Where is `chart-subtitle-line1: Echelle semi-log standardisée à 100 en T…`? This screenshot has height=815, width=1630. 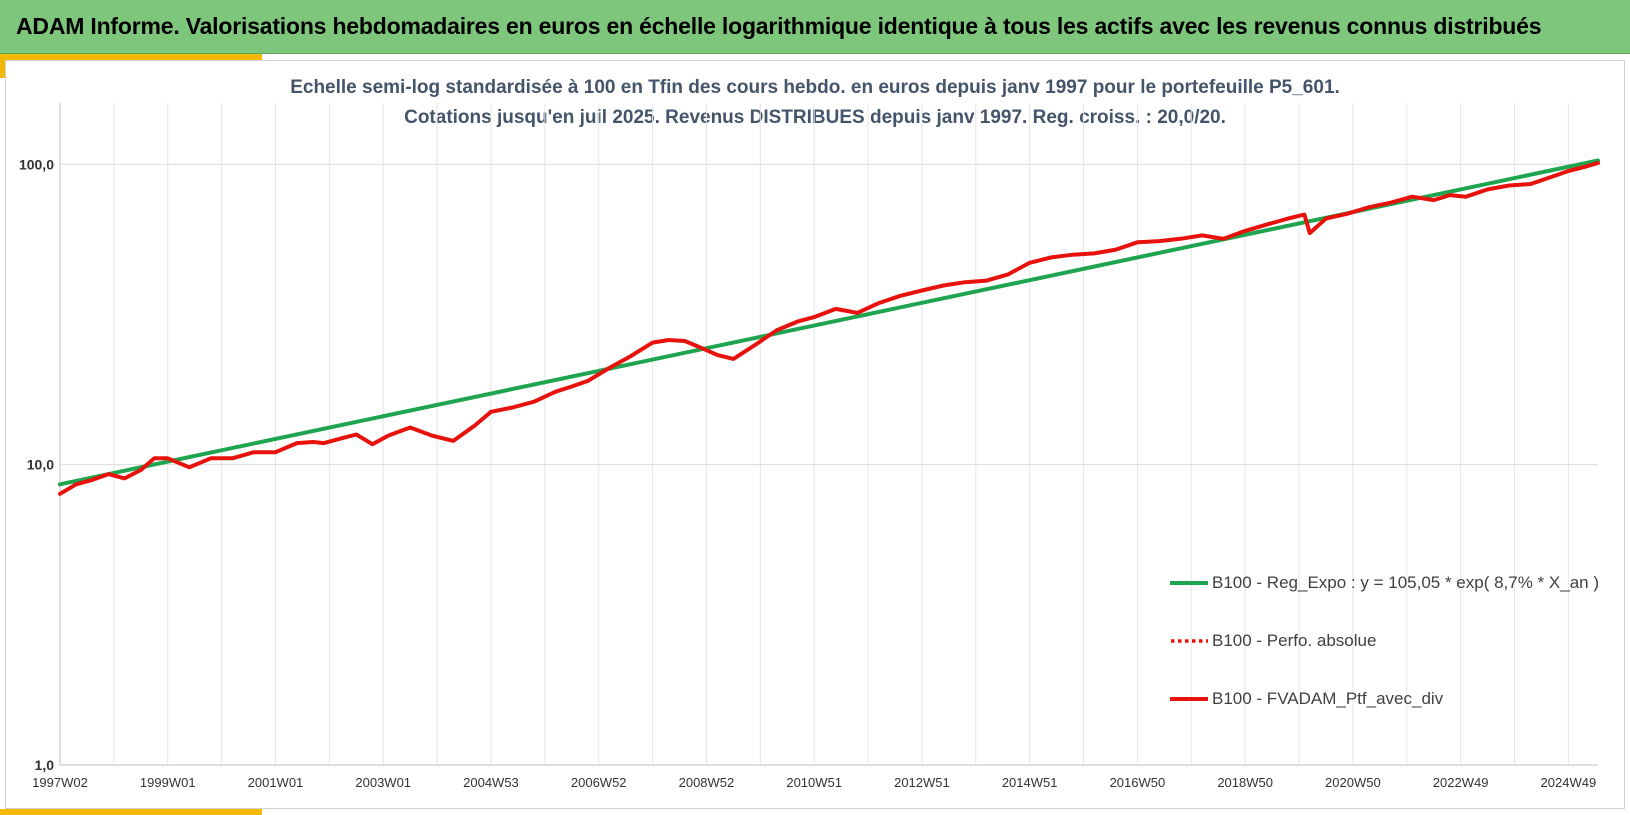 chart-subtitle-line1: Echelle semi-log standardisée à 100 en T… is located at coordinates (815, 87).